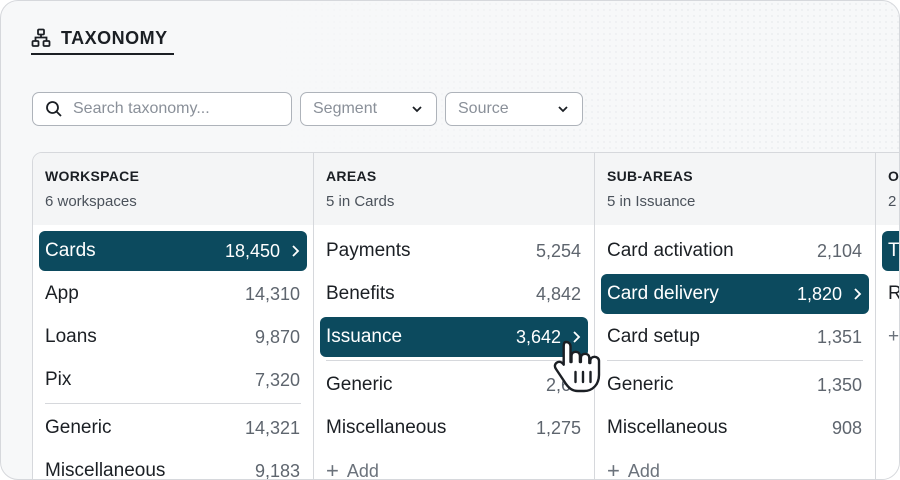  Describe the element at coordinates (819, 293) in the screenshot. I see `item-count: 1,820` at that location.